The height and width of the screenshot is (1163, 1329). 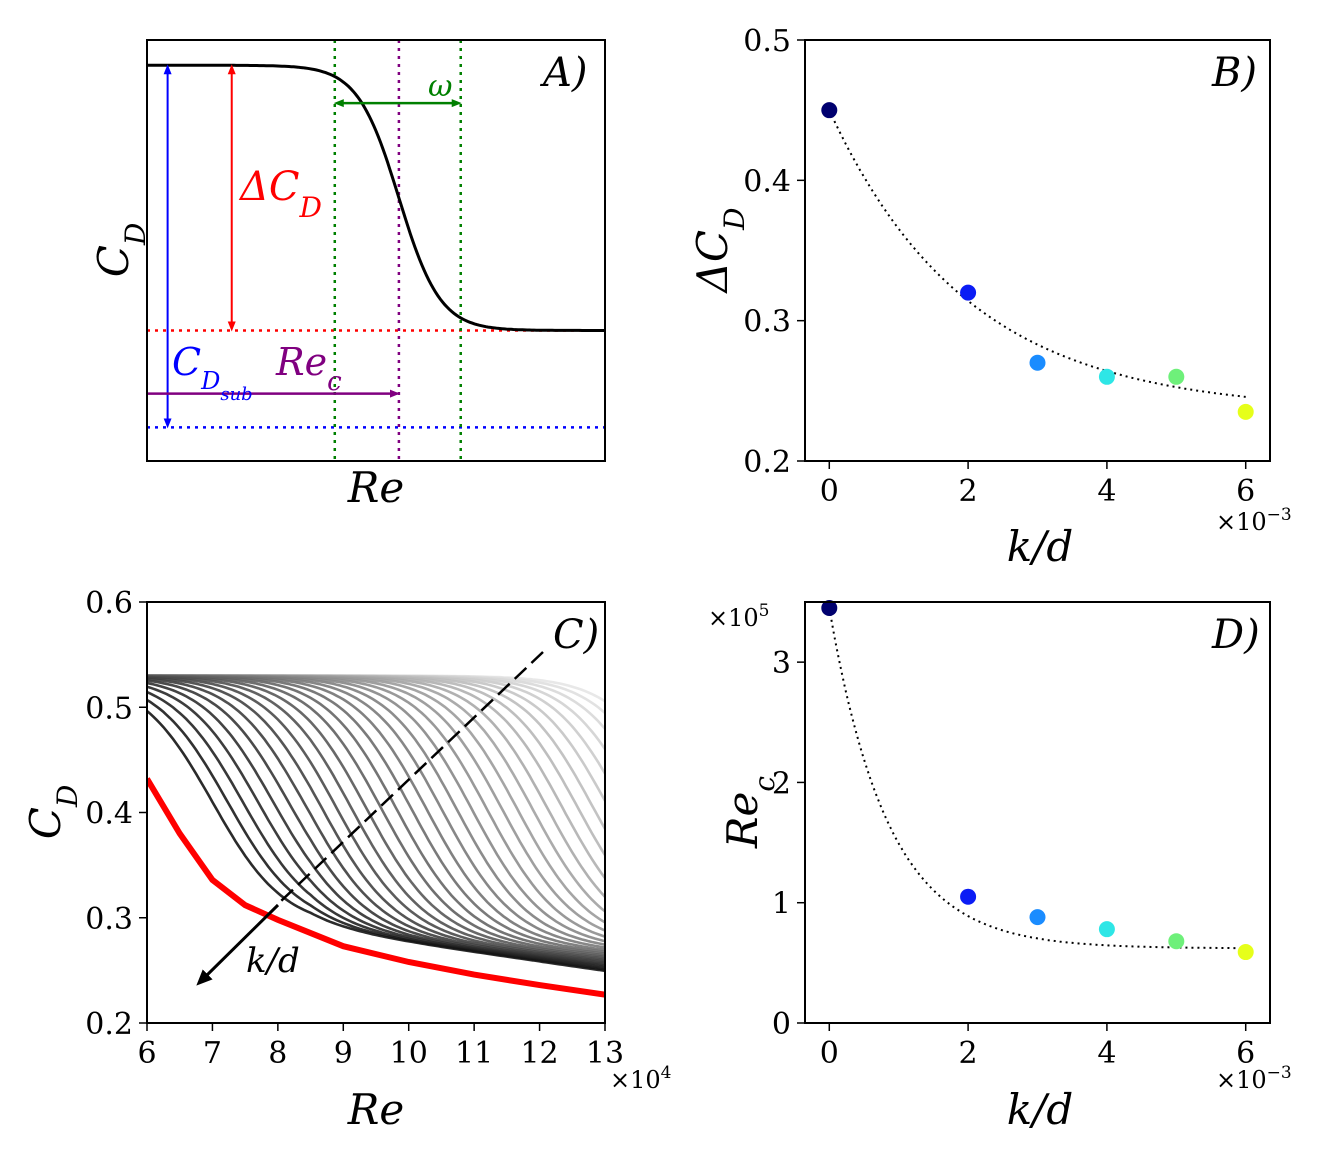 What do you see at coordinates (109, 603) in the screenshot?
I see `panel-c-ytick-label: 0.6` at bounding box center [109, 603].